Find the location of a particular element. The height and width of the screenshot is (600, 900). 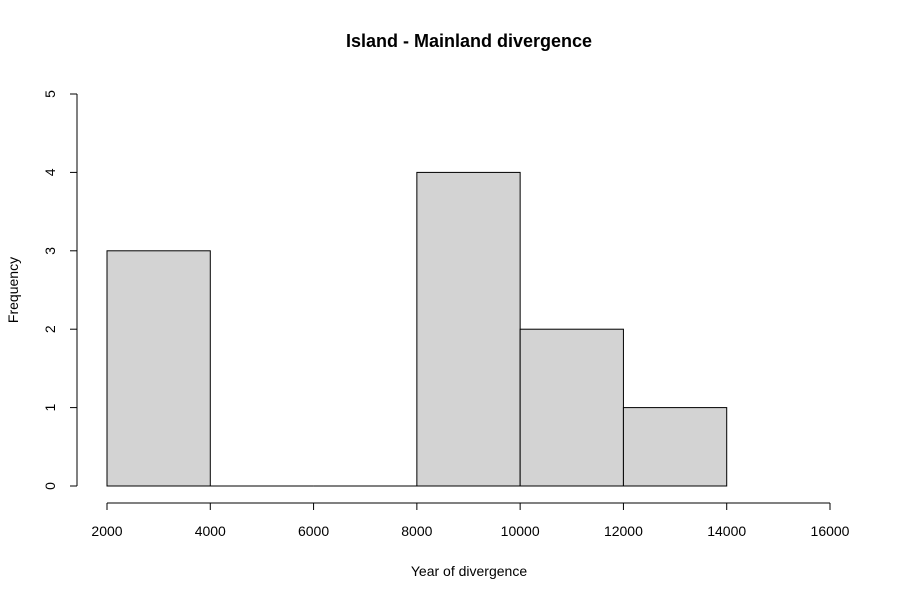

y-tick-label-0: 0 is located at coordinates (50, 486).